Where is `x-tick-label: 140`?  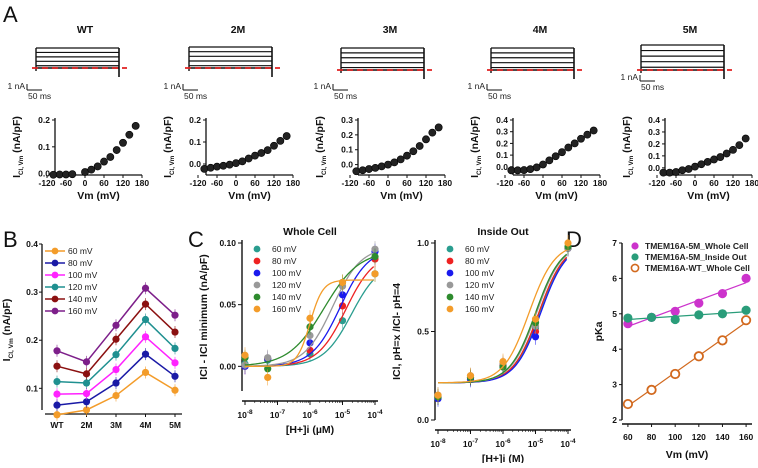 x-tick-label: 140 is located at coordinates (722, 437).